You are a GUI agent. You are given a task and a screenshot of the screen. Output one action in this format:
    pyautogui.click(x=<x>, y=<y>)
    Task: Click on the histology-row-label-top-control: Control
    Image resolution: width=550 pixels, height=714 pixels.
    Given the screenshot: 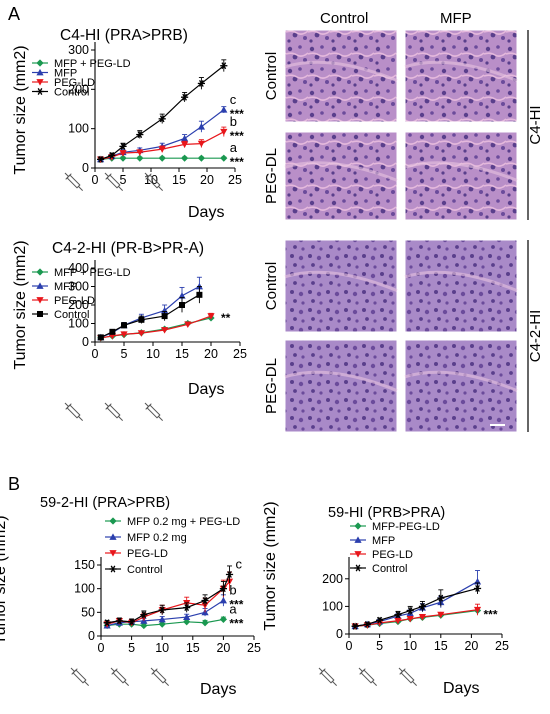 What is the action you would take?
    pyautogui.click(x=271, y=76)
    